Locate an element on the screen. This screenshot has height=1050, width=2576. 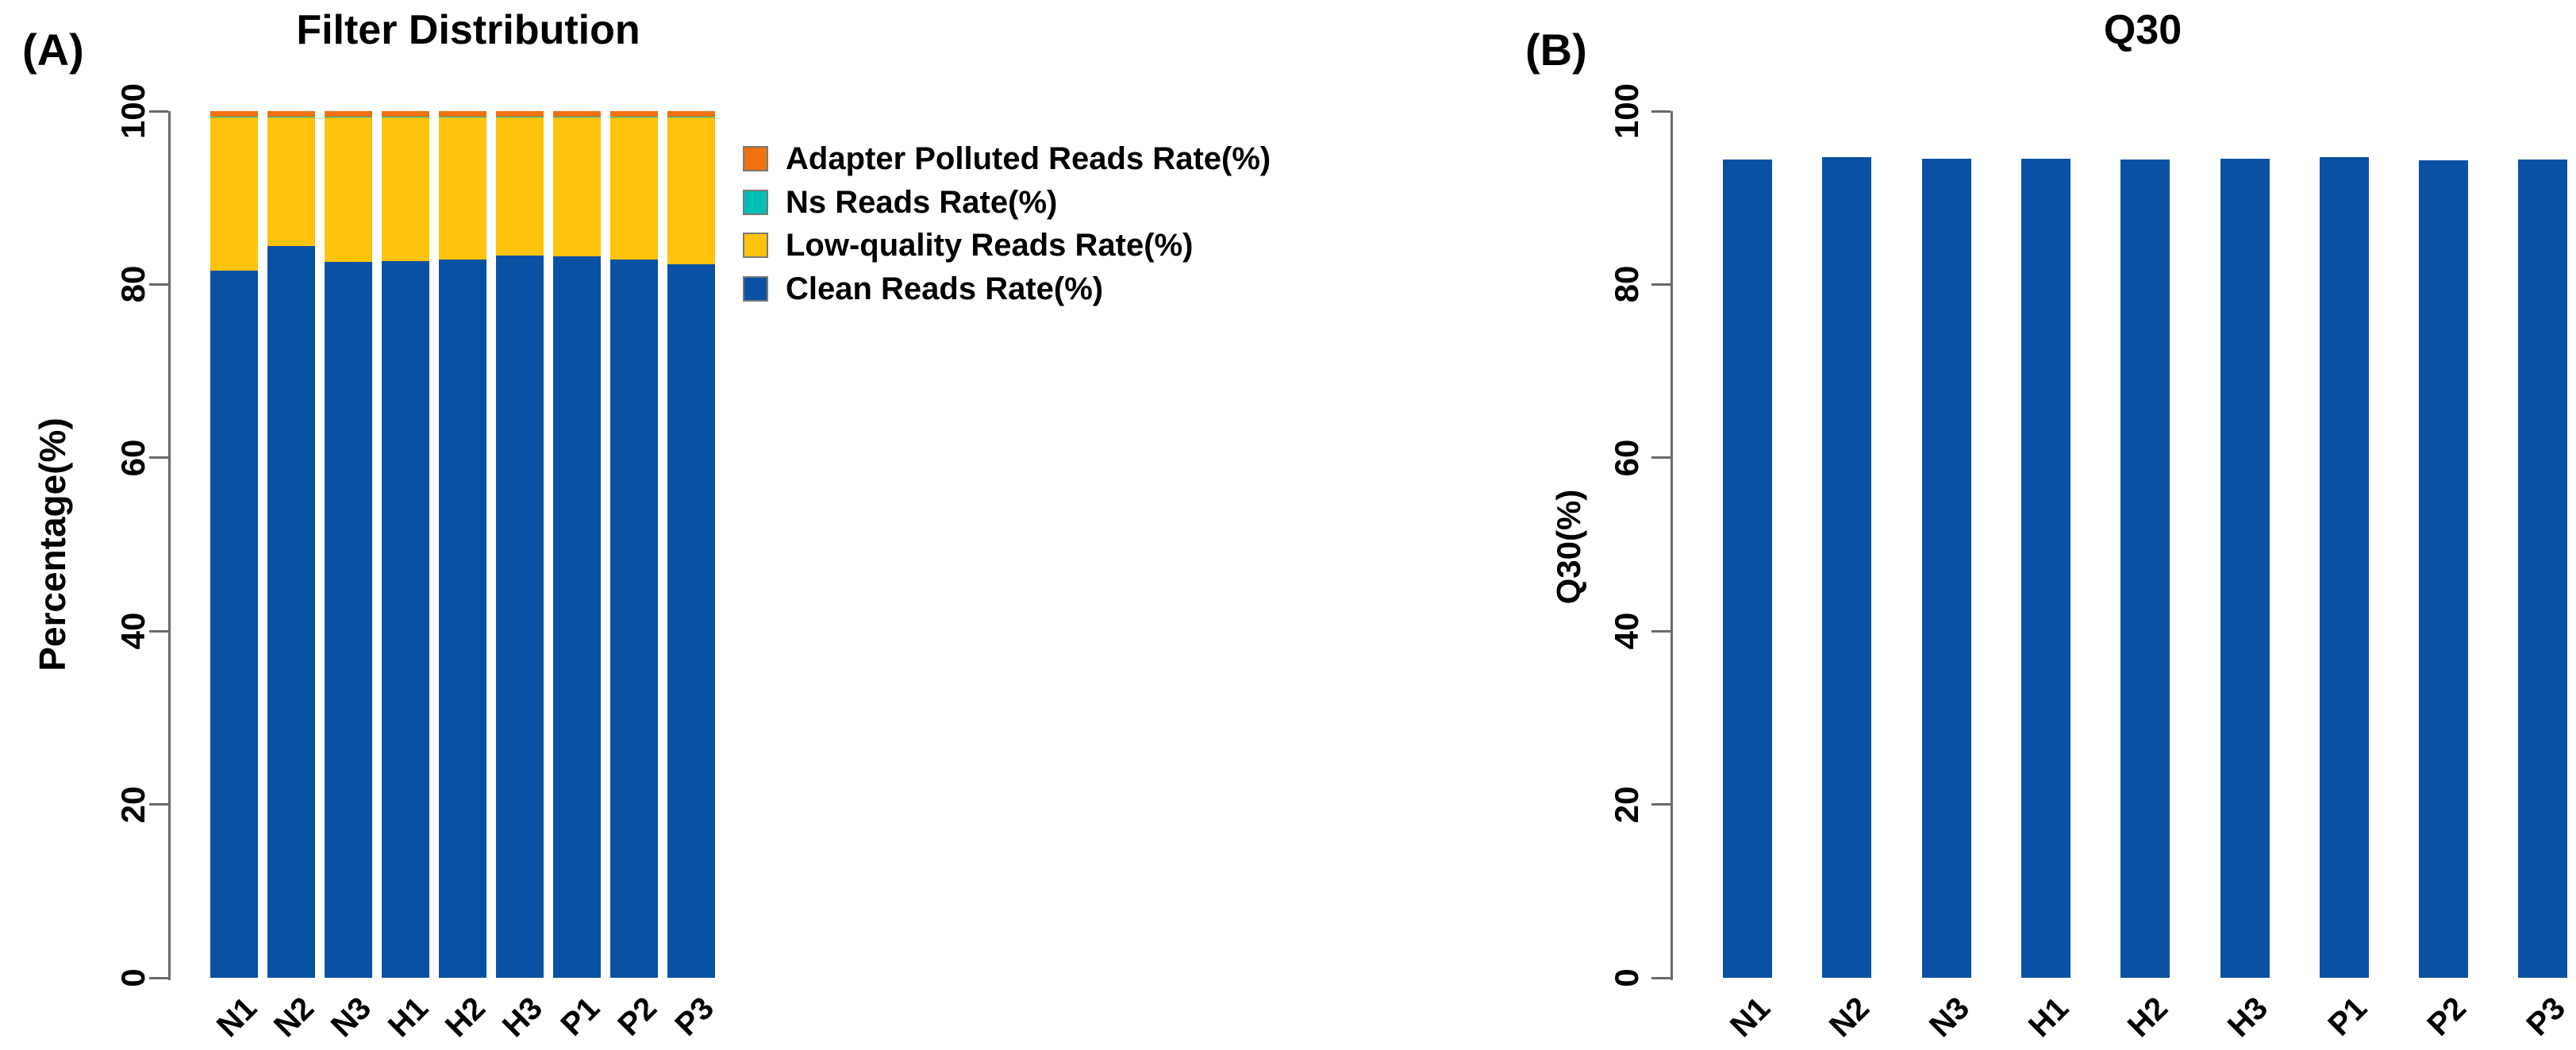
x-tick-label-b: H1 is located at coordinates (2048, 1017).